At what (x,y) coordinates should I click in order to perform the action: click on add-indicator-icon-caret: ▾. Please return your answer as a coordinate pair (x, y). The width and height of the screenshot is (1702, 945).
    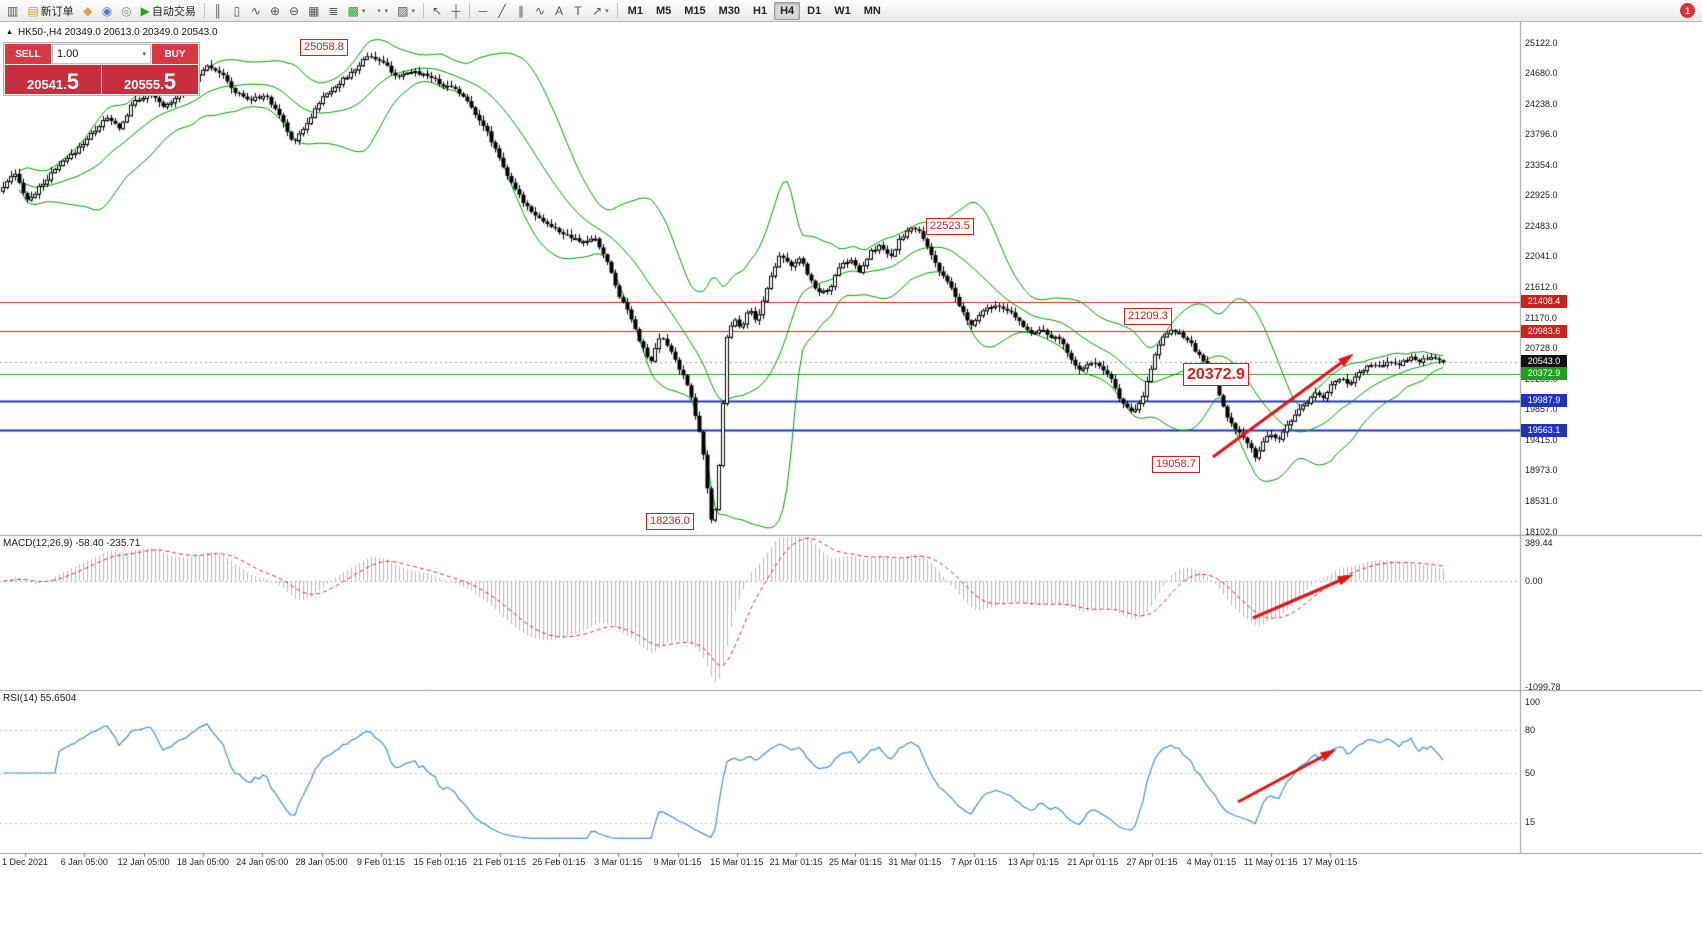
    Looking at the image, I should click on (363, 11).